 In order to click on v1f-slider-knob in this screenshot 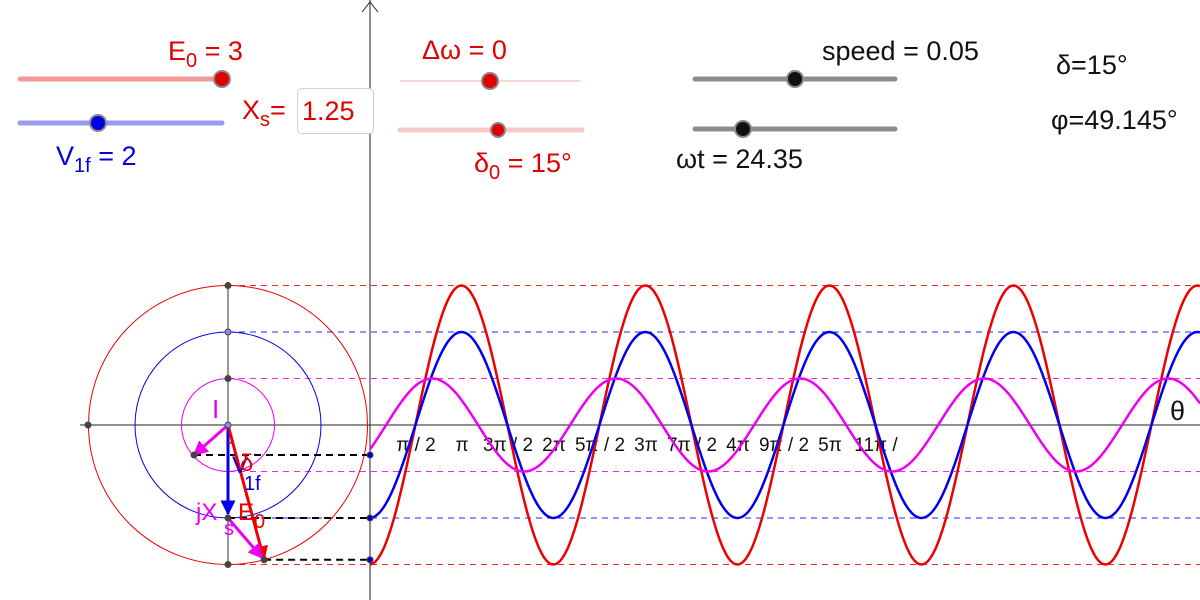, I will do `click(98, 123)`.